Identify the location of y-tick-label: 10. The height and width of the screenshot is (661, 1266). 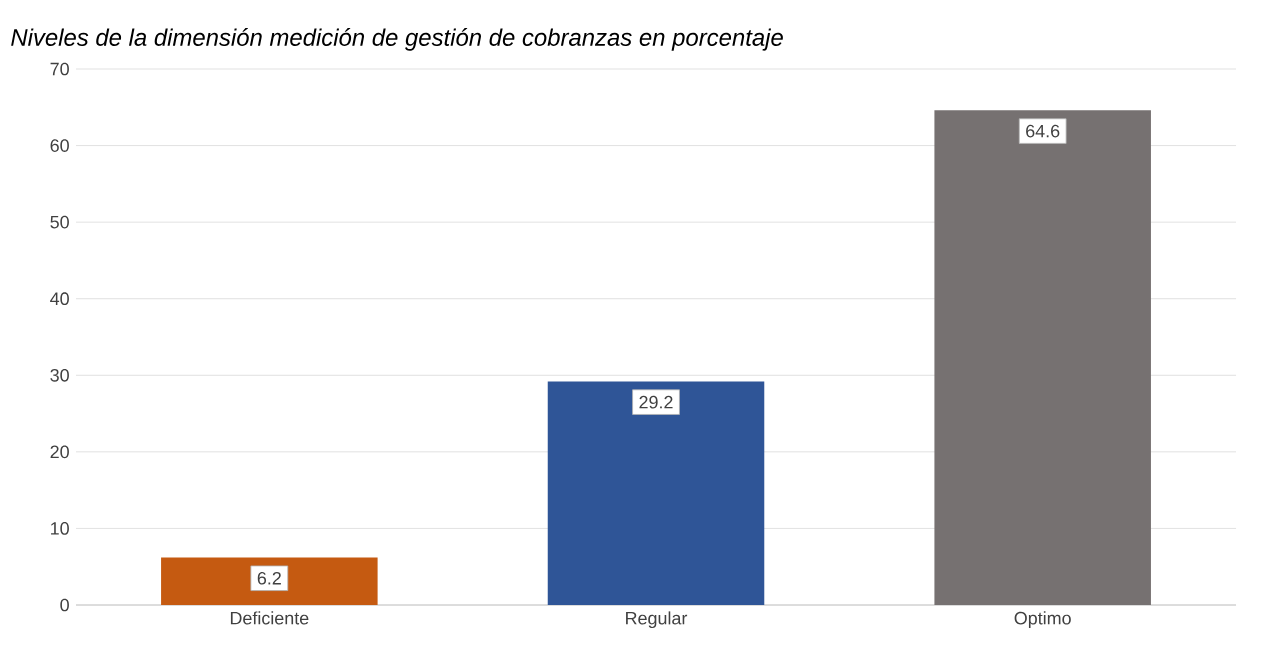
(60, 528).